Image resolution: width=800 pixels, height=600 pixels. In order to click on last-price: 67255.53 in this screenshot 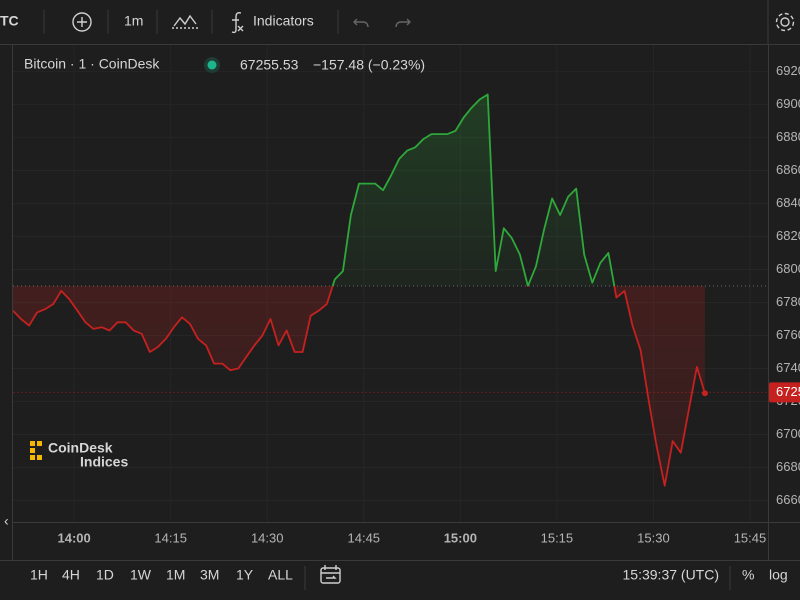, I will do `click(269, 65)`.